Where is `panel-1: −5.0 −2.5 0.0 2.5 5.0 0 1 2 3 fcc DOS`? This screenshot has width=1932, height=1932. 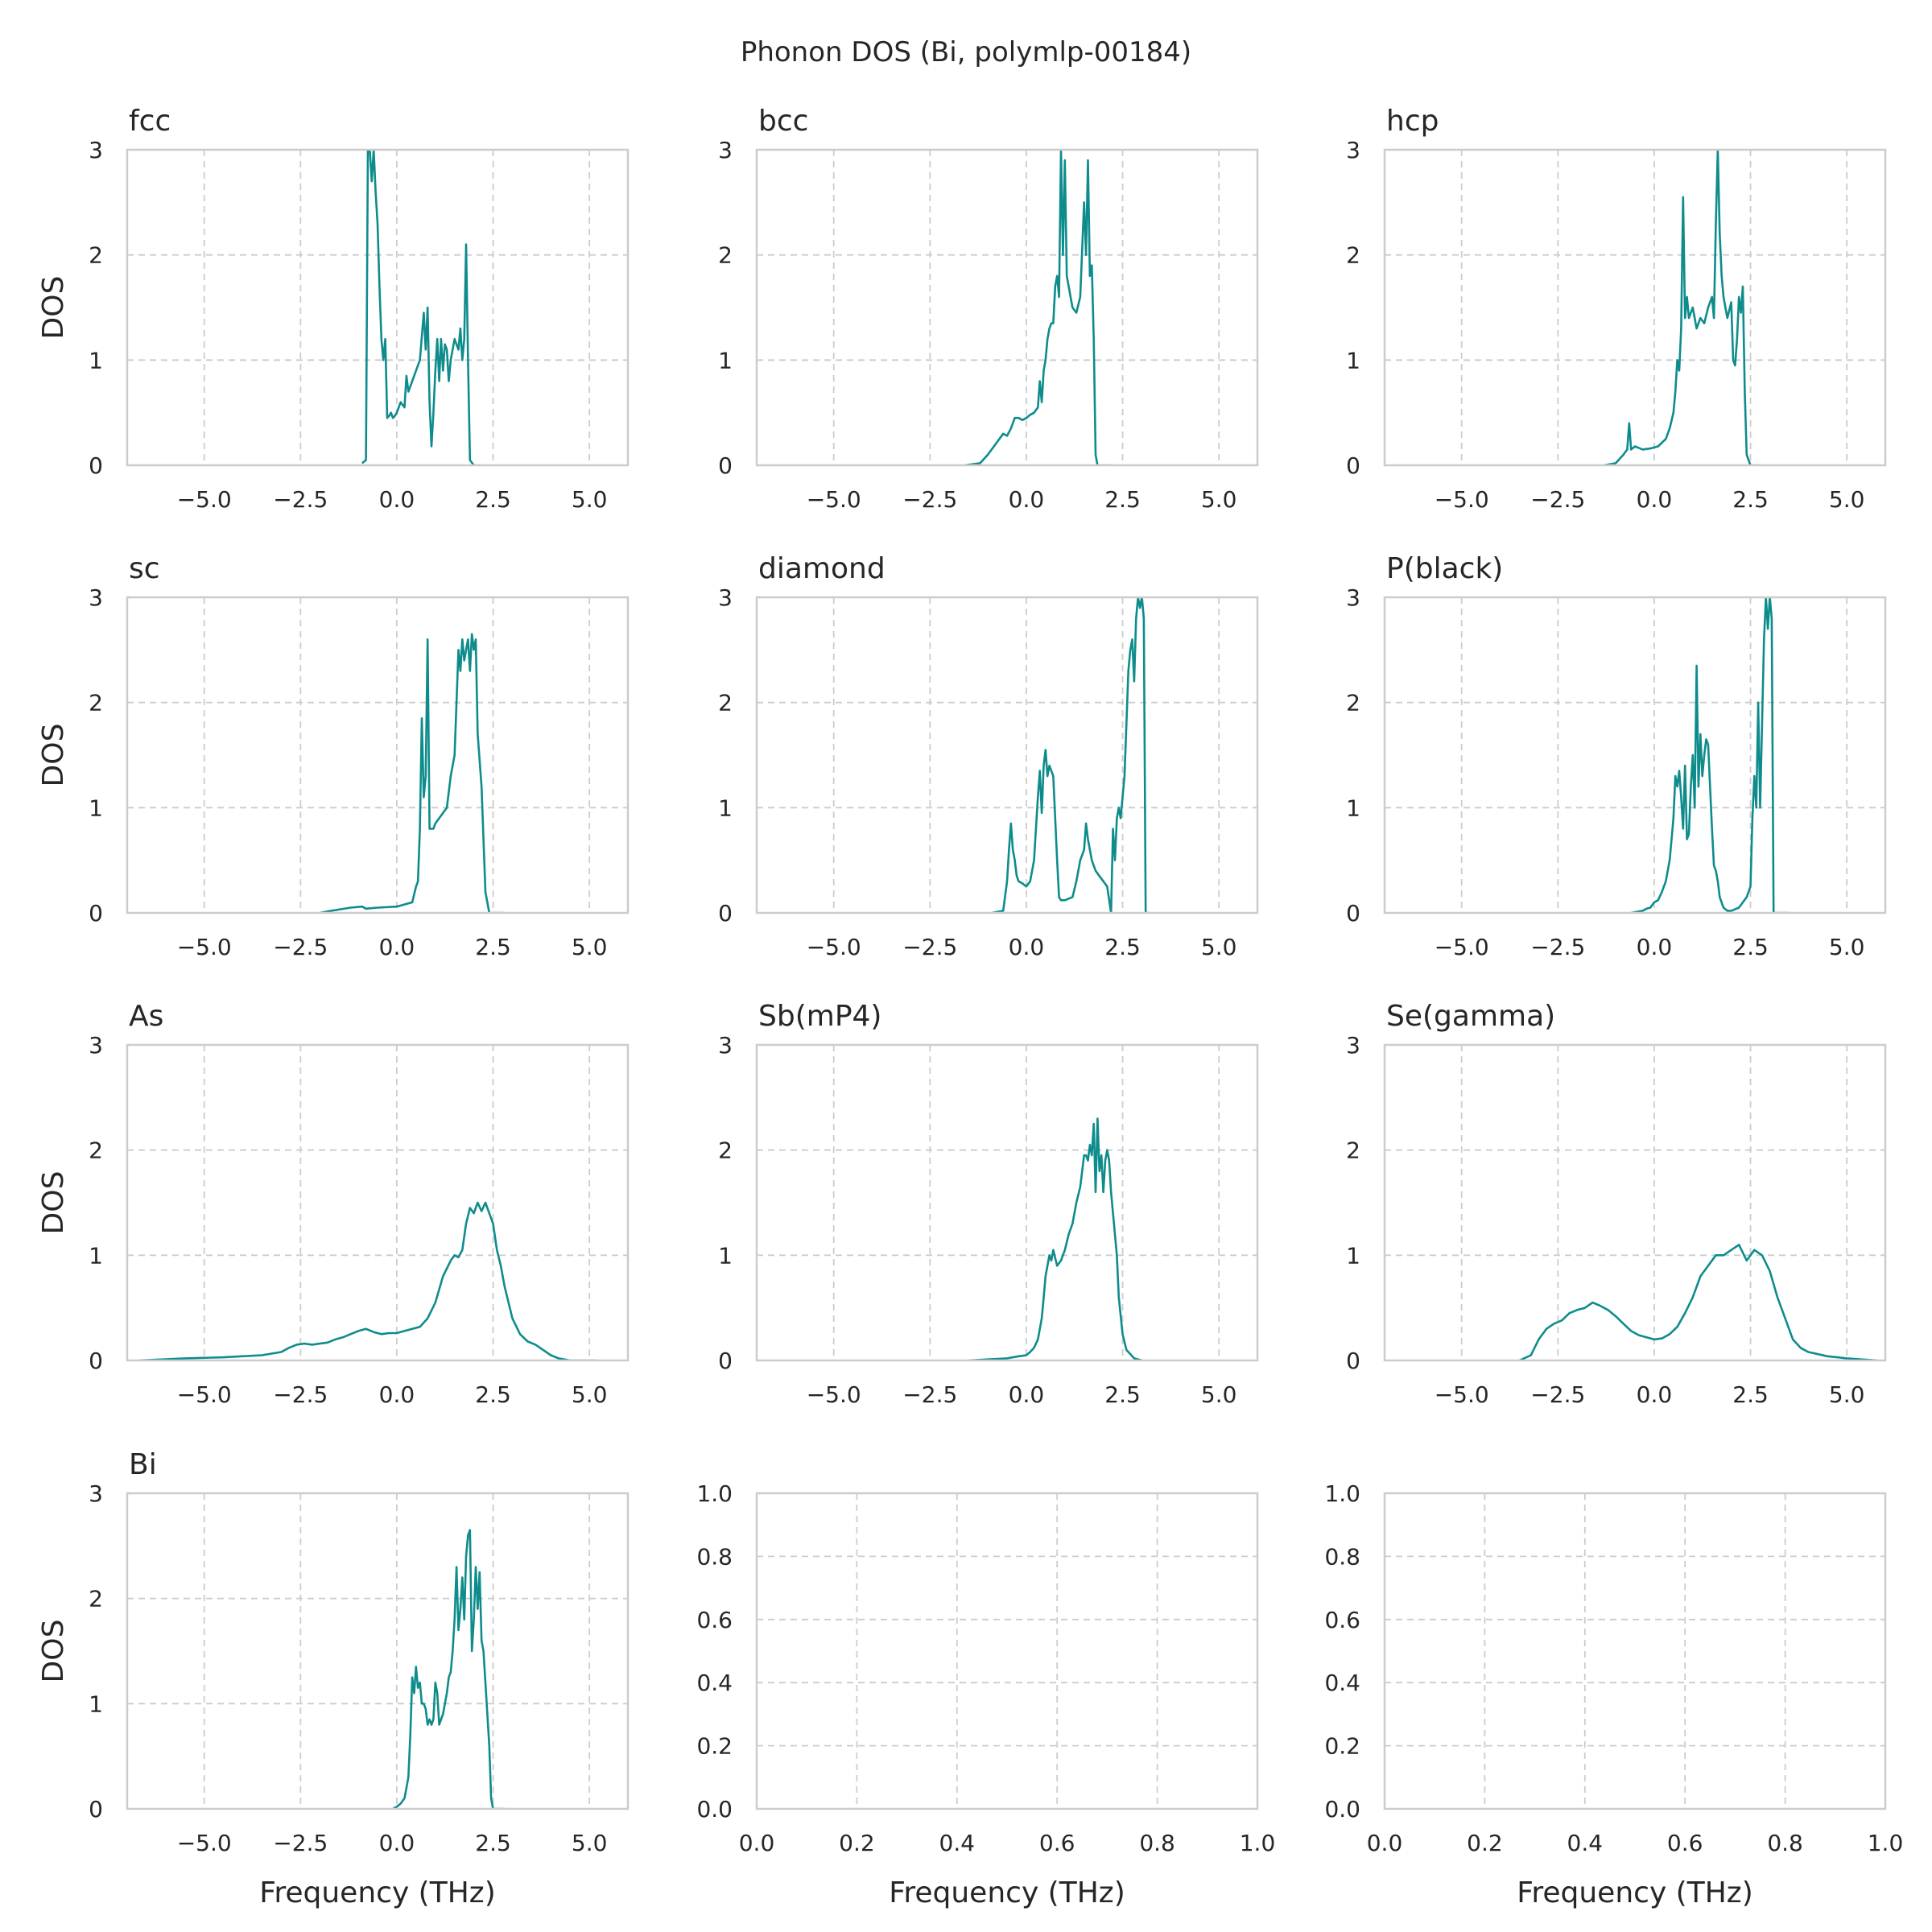 panel-1: −5.0 −2.5 0.0 2.5 5.0 0 1 2 3 fcc DOS is located at coordinates (333, 309).